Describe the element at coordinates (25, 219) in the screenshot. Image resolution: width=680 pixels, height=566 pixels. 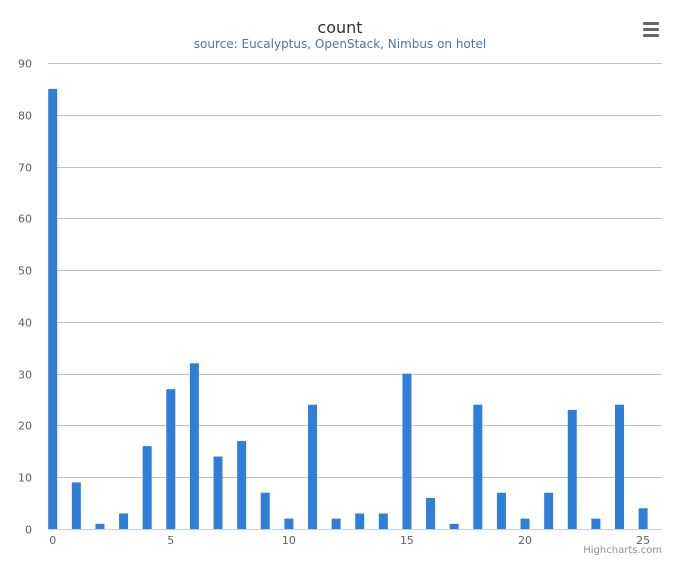
I see `y-tick-label: 60` at that location.